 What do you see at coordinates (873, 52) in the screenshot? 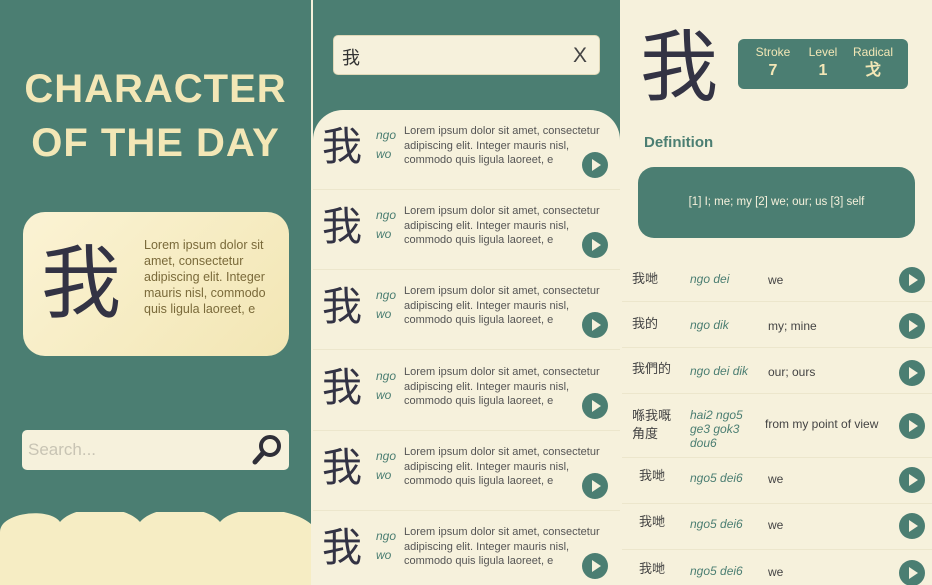
I see `stat-label: Radical` at bounding box center [873, 52].